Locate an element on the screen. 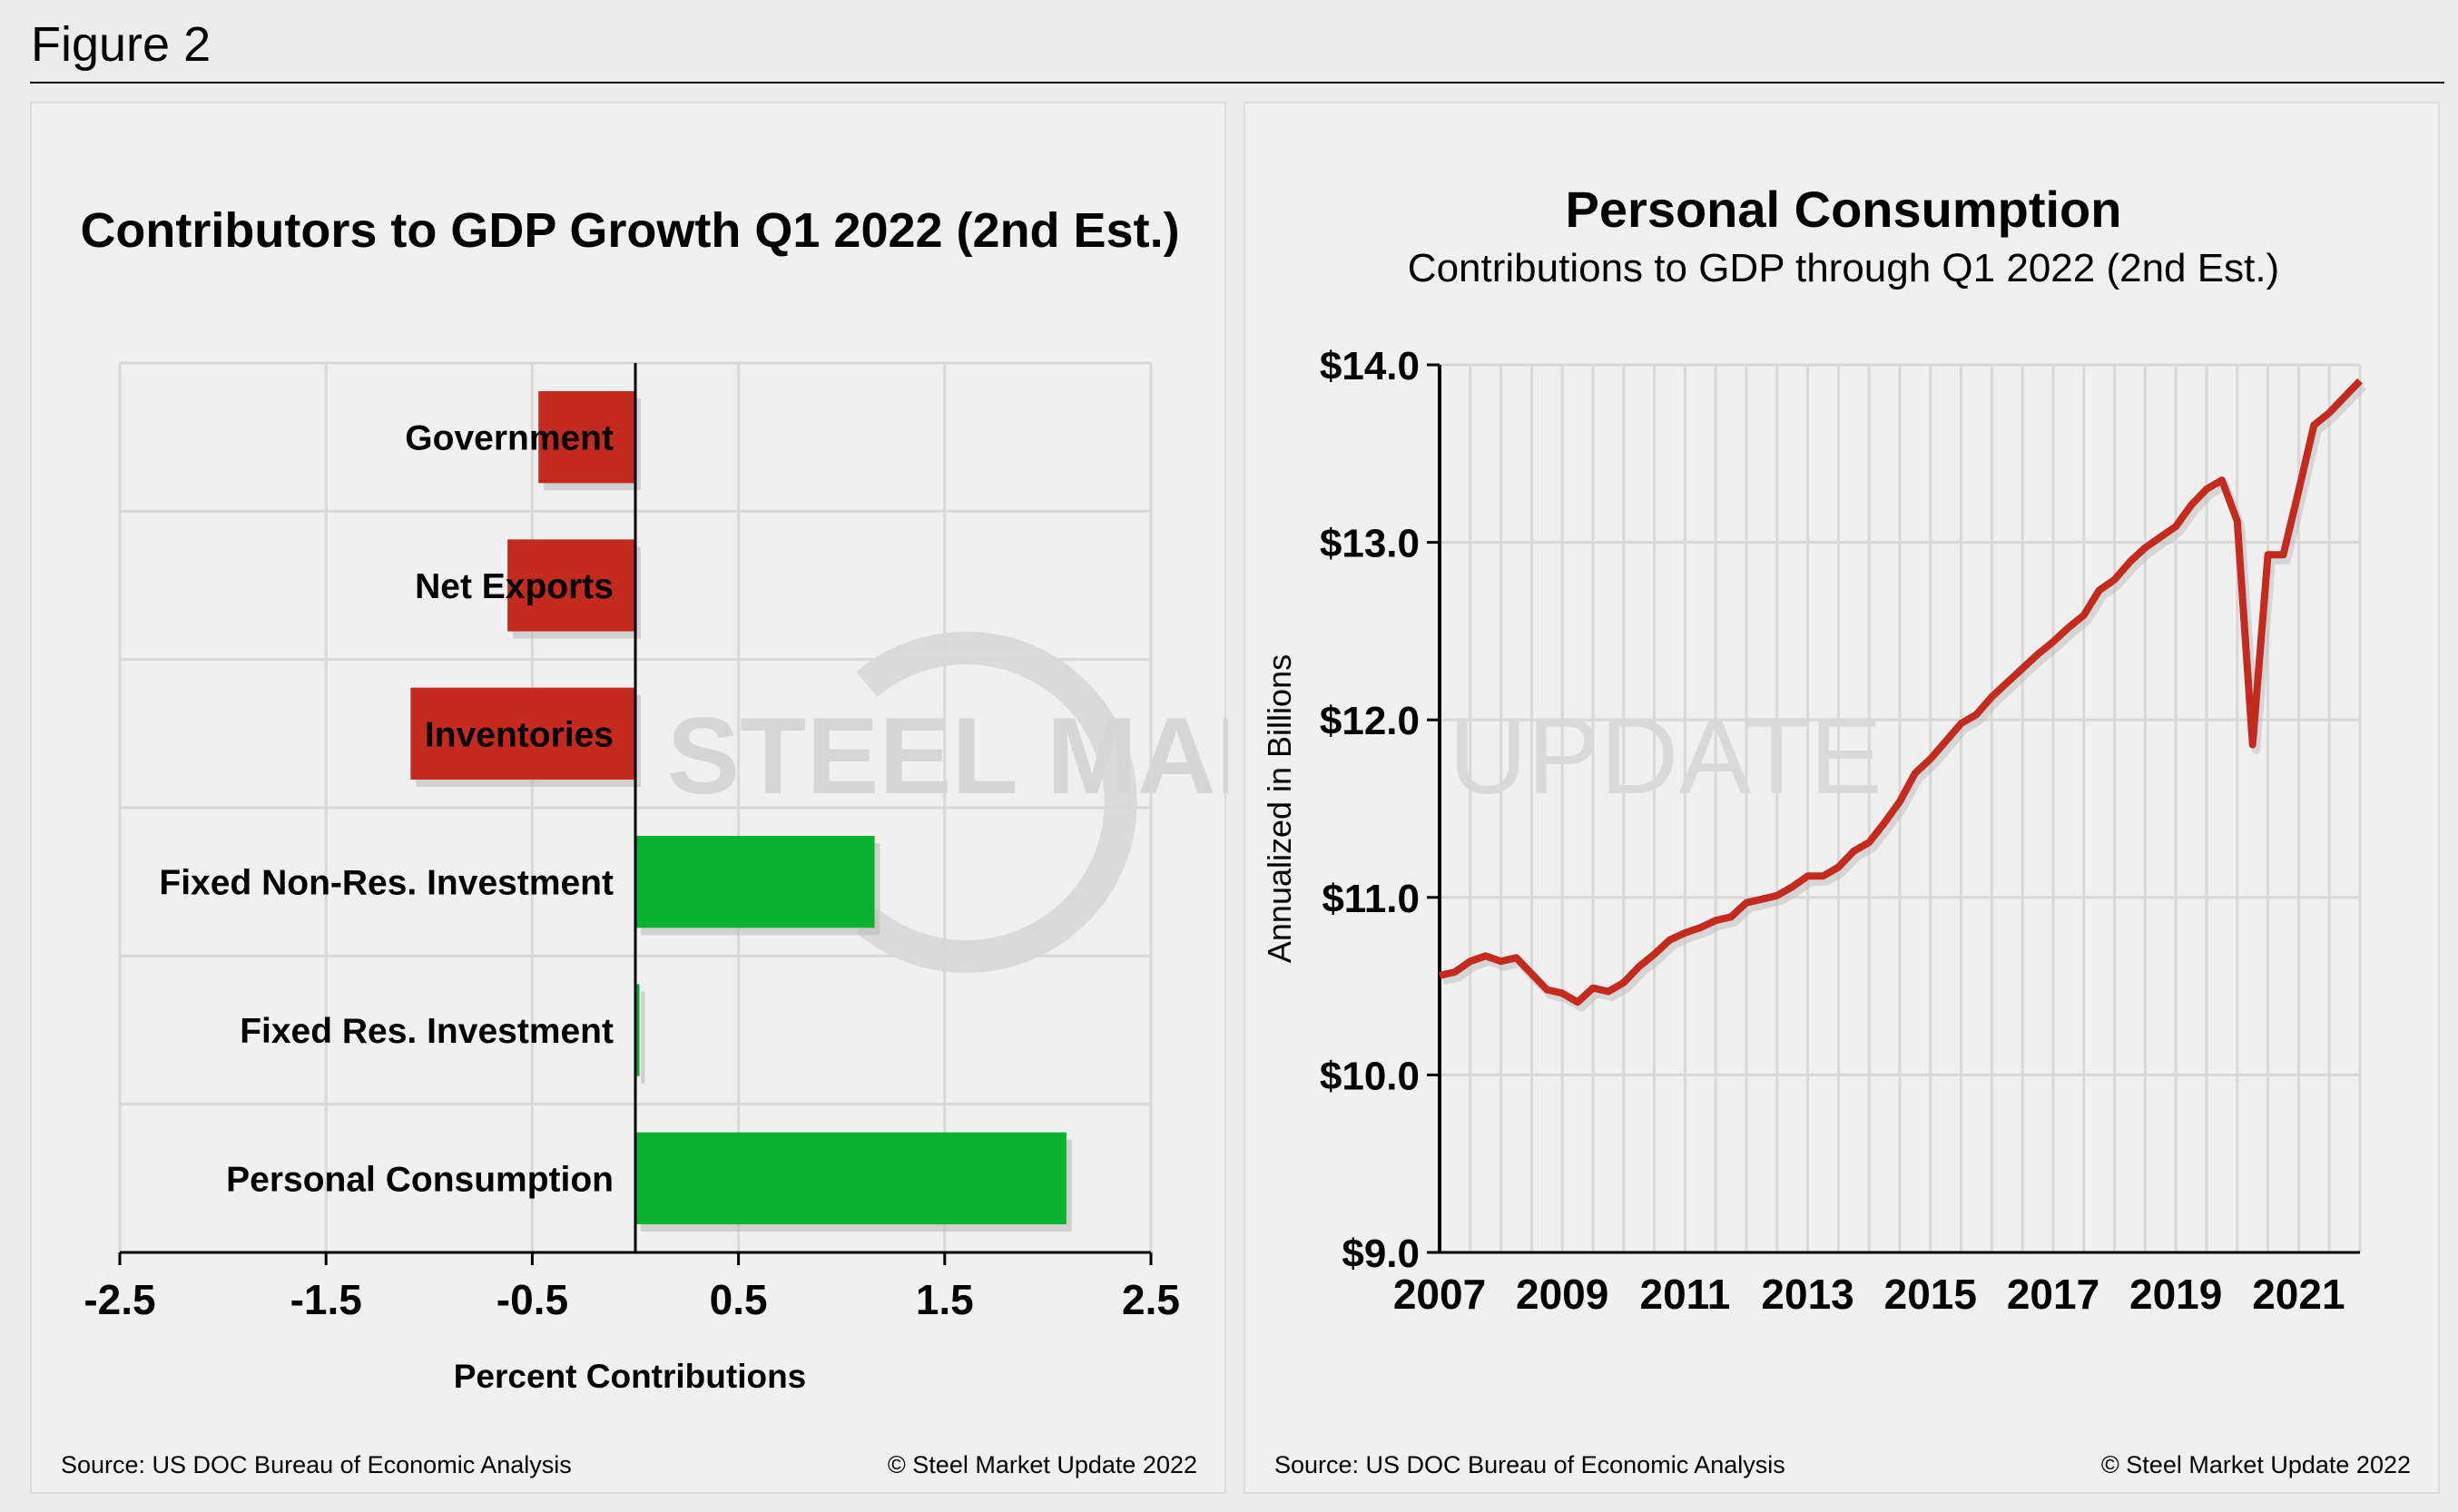 The height and width of the screenshot is (1512, 2458). bar-shadow is located at coordinates (643, 1037).